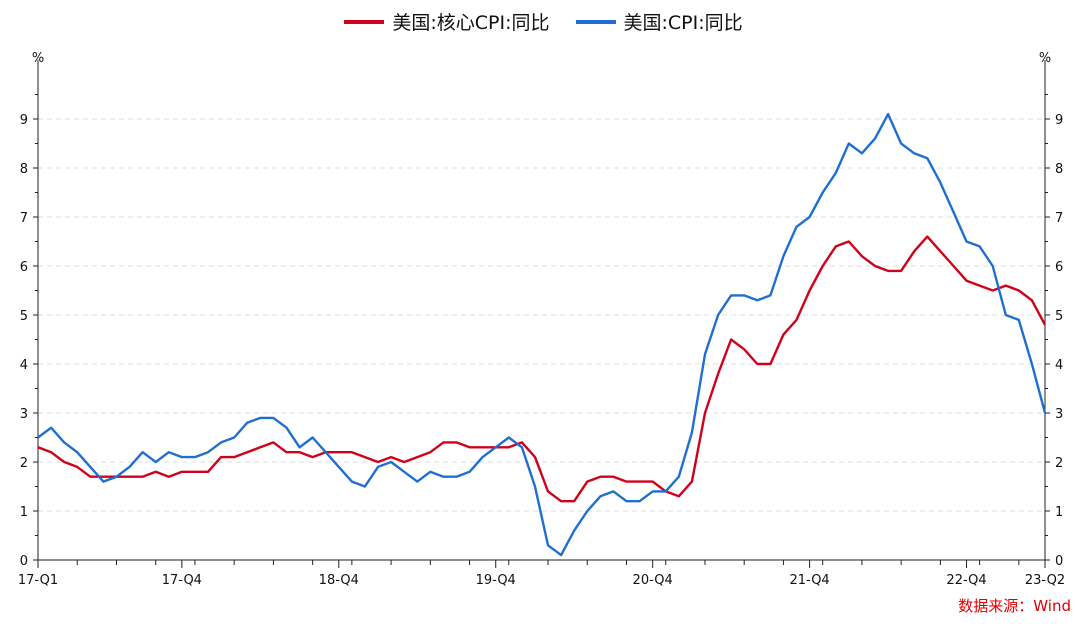 This screenshot has height=624, width=1087. What do you see at coordinates (1045, 58) in the screenshot?
I see `y-unit-right: %` at bounding box center [1045, 58].